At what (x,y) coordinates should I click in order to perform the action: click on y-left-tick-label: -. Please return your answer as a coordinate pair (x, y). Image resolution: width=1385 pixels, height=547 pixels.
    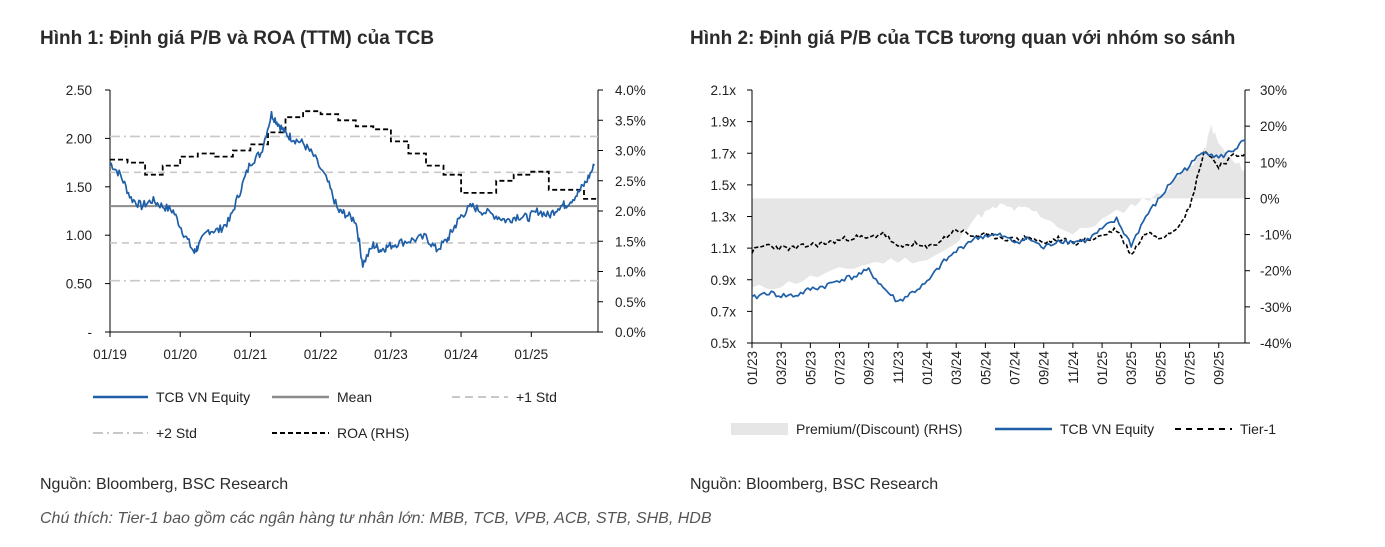
    Looking at the image, I should click on (90, 332).